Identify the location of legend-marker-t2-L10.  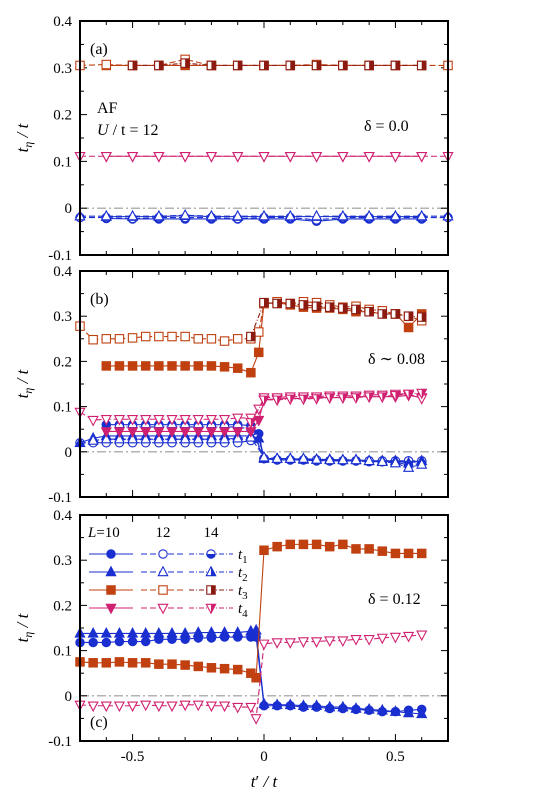
(111, 571).